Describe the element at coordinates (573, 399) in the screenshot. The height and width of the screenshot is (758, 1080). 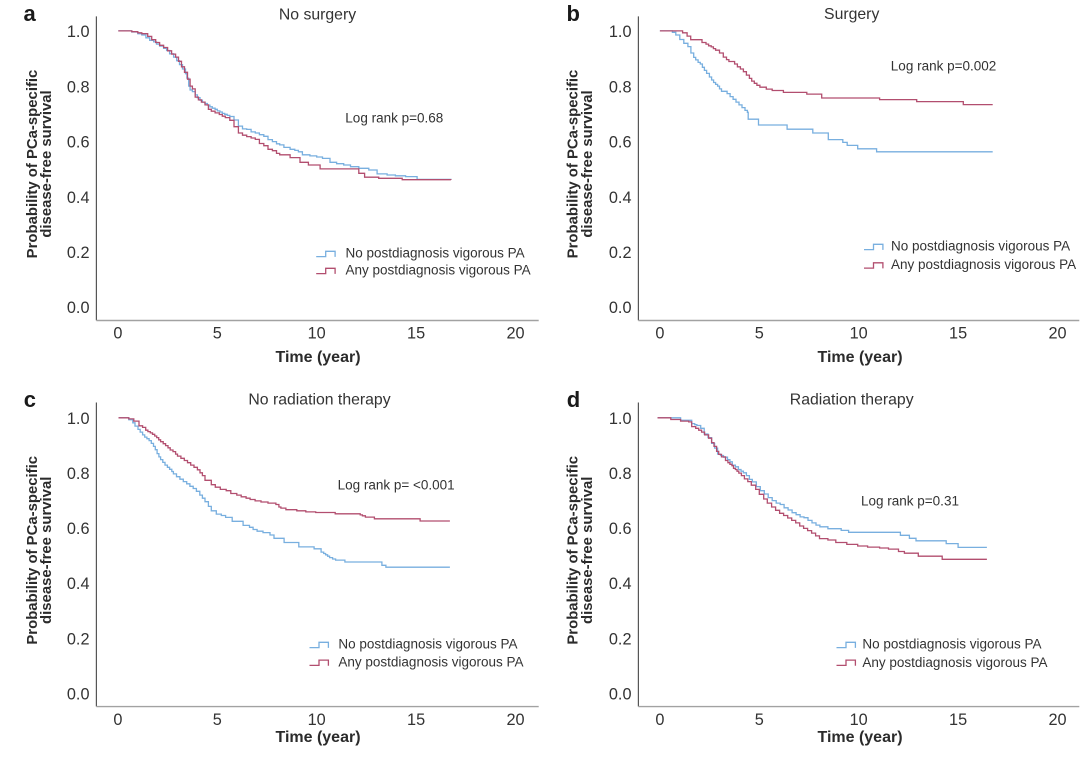
I see `svg-text: d` at that location.